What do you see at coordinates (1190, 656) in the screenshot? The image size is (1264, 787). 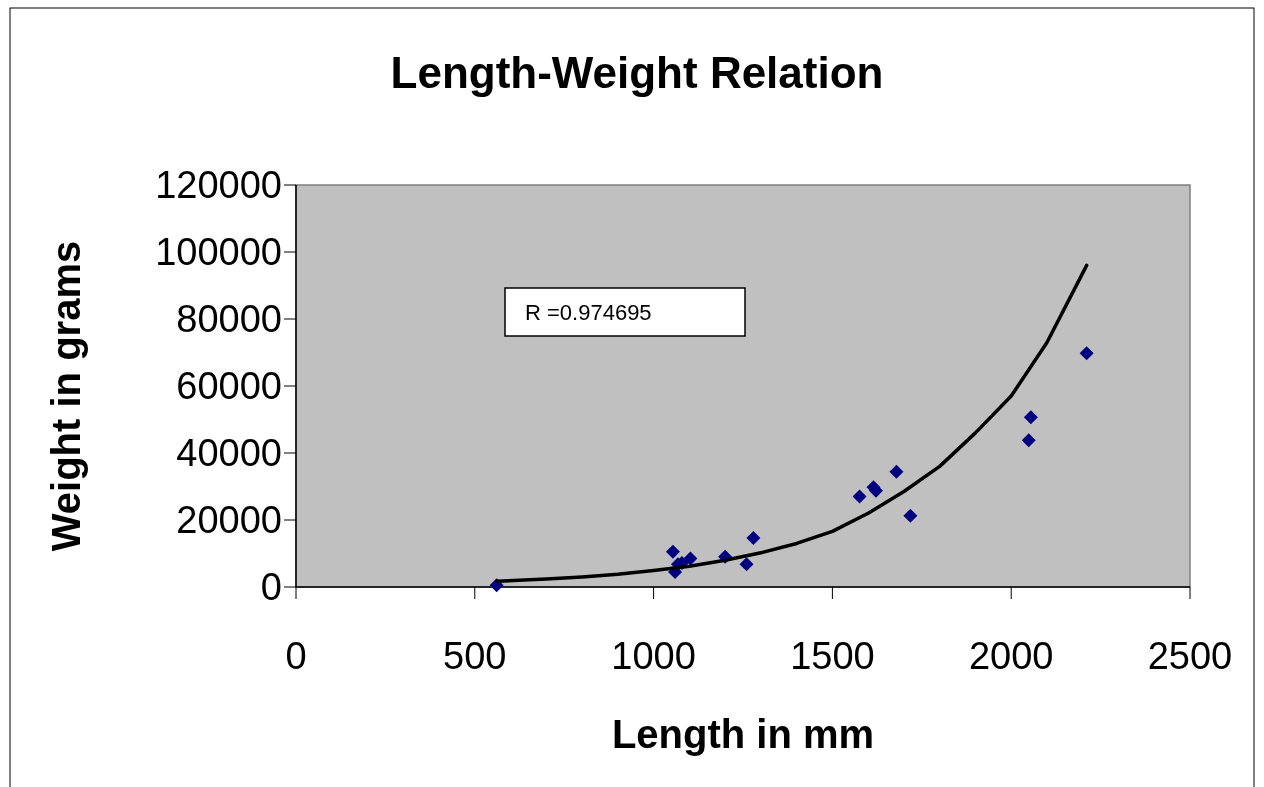 I see `x-tick-label: 2500` at bounding box center [1190, 656].